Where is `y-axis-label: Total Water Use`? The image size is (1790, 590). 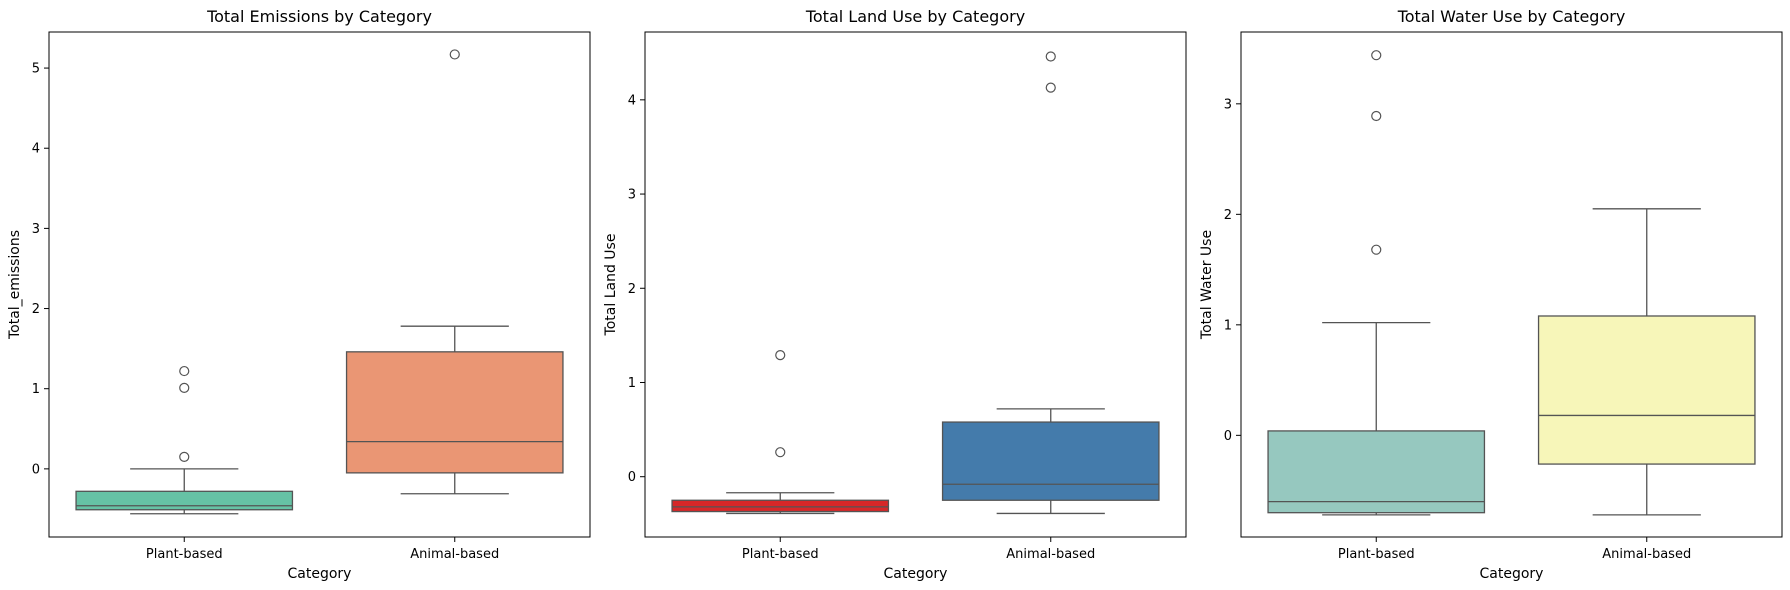
y-axis-label: Total Water Use is located at coordinates (1207, 285).